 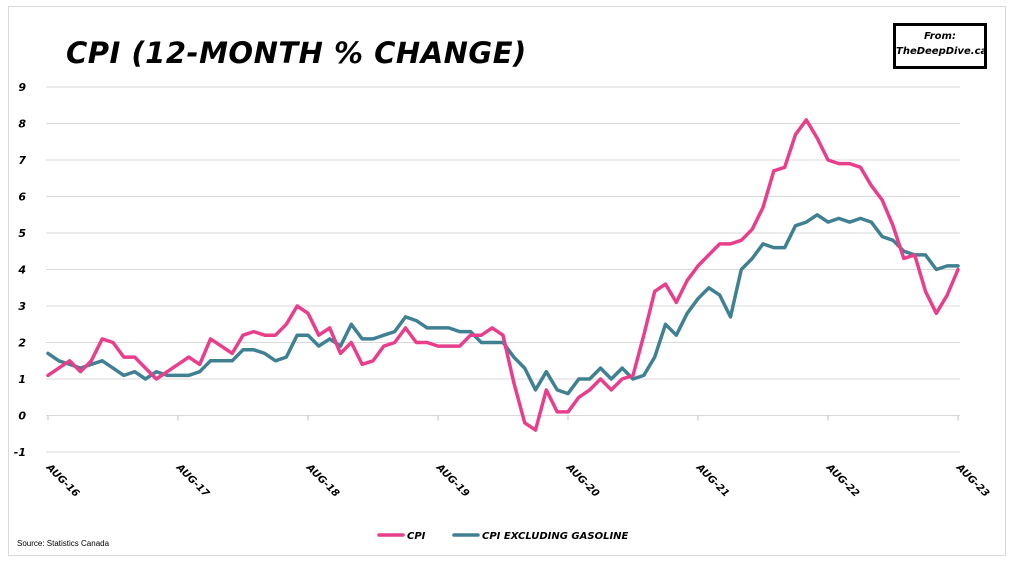 I want to click on x-tick-label: AUG-22, so click(x=842, y=481).